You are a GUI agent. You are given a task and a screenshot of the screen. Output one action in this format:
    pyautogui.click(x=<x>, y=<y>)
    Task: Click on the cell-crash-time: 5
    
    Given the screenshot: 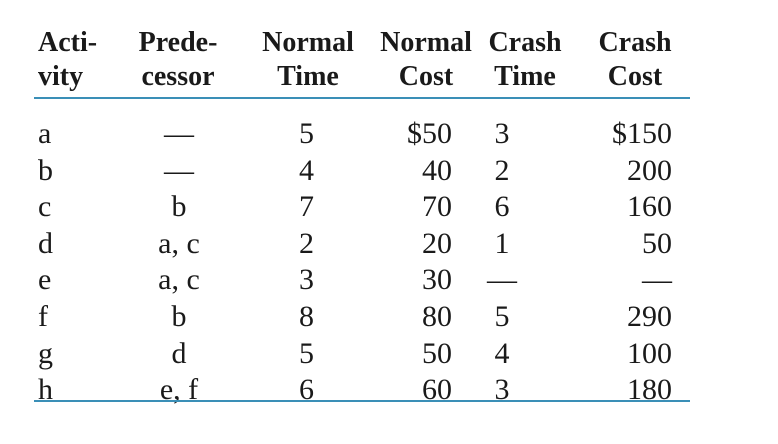 What is the action you would take?
    pyautogui.click(x=502, y=316)
    